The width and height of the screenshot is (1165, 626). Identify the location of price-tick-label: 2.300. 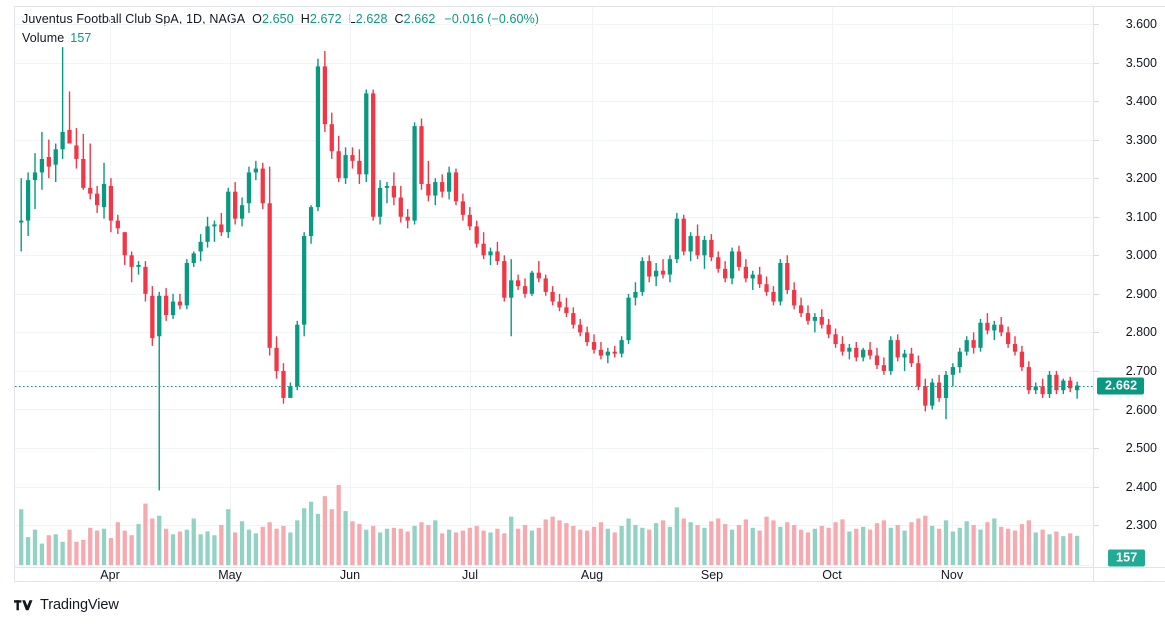
(1141, 525).